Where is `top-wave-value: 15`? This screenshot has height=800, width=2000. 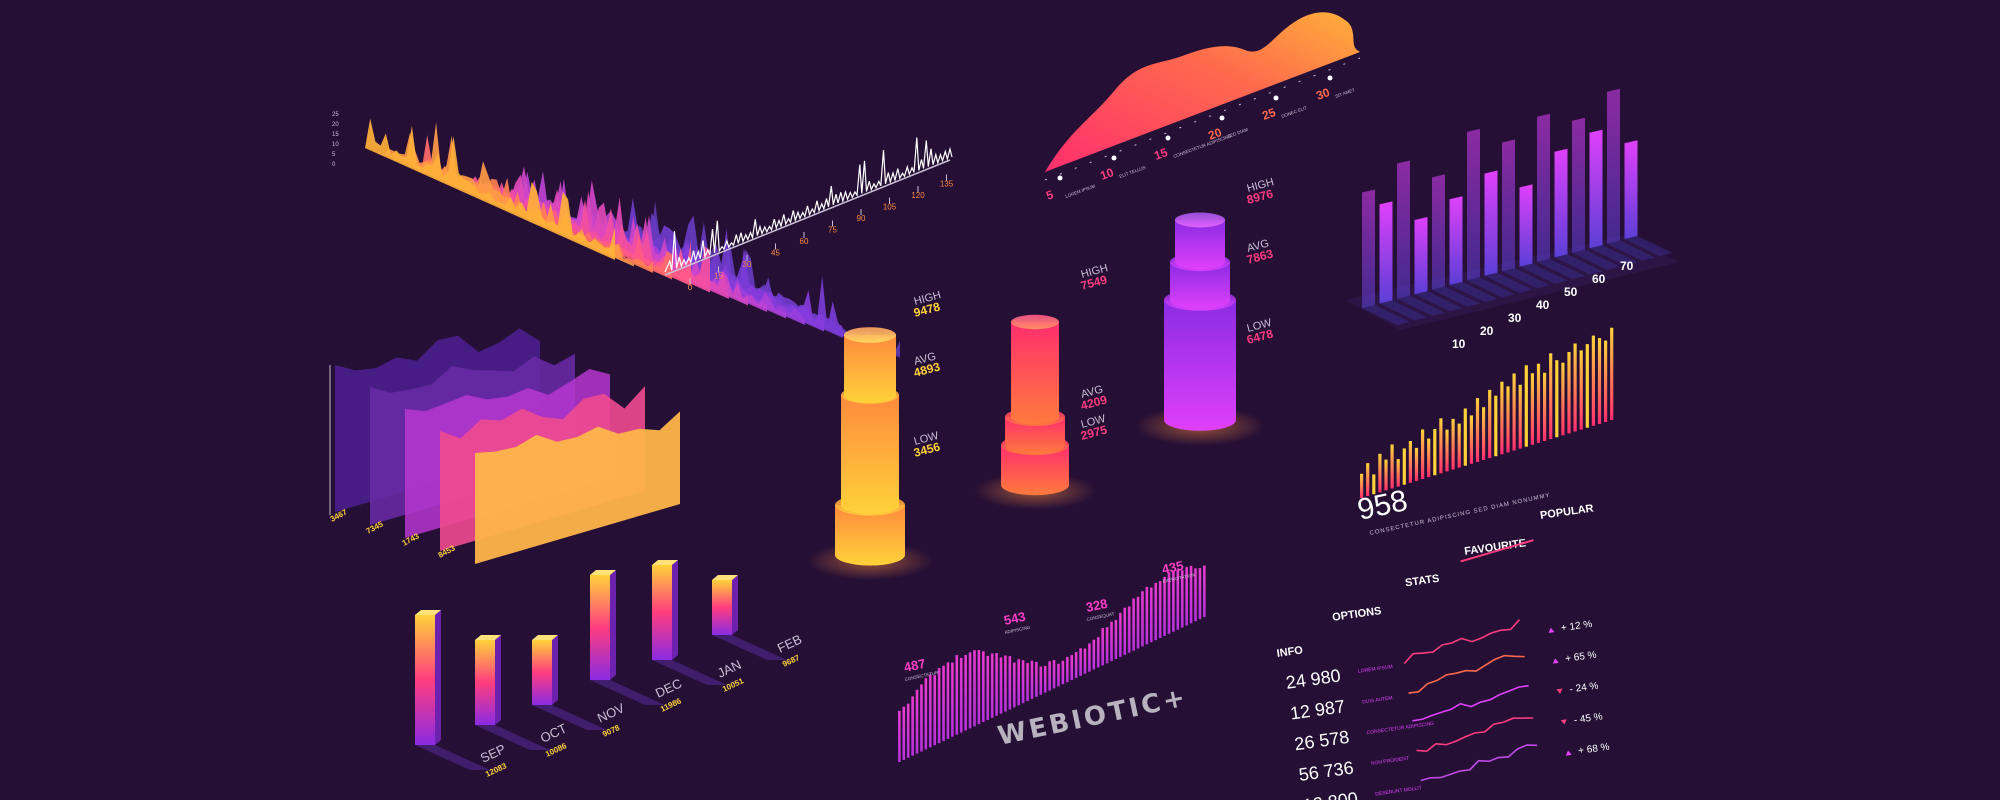 top-wave-value: 15 is located at coordinates (1161, 154).